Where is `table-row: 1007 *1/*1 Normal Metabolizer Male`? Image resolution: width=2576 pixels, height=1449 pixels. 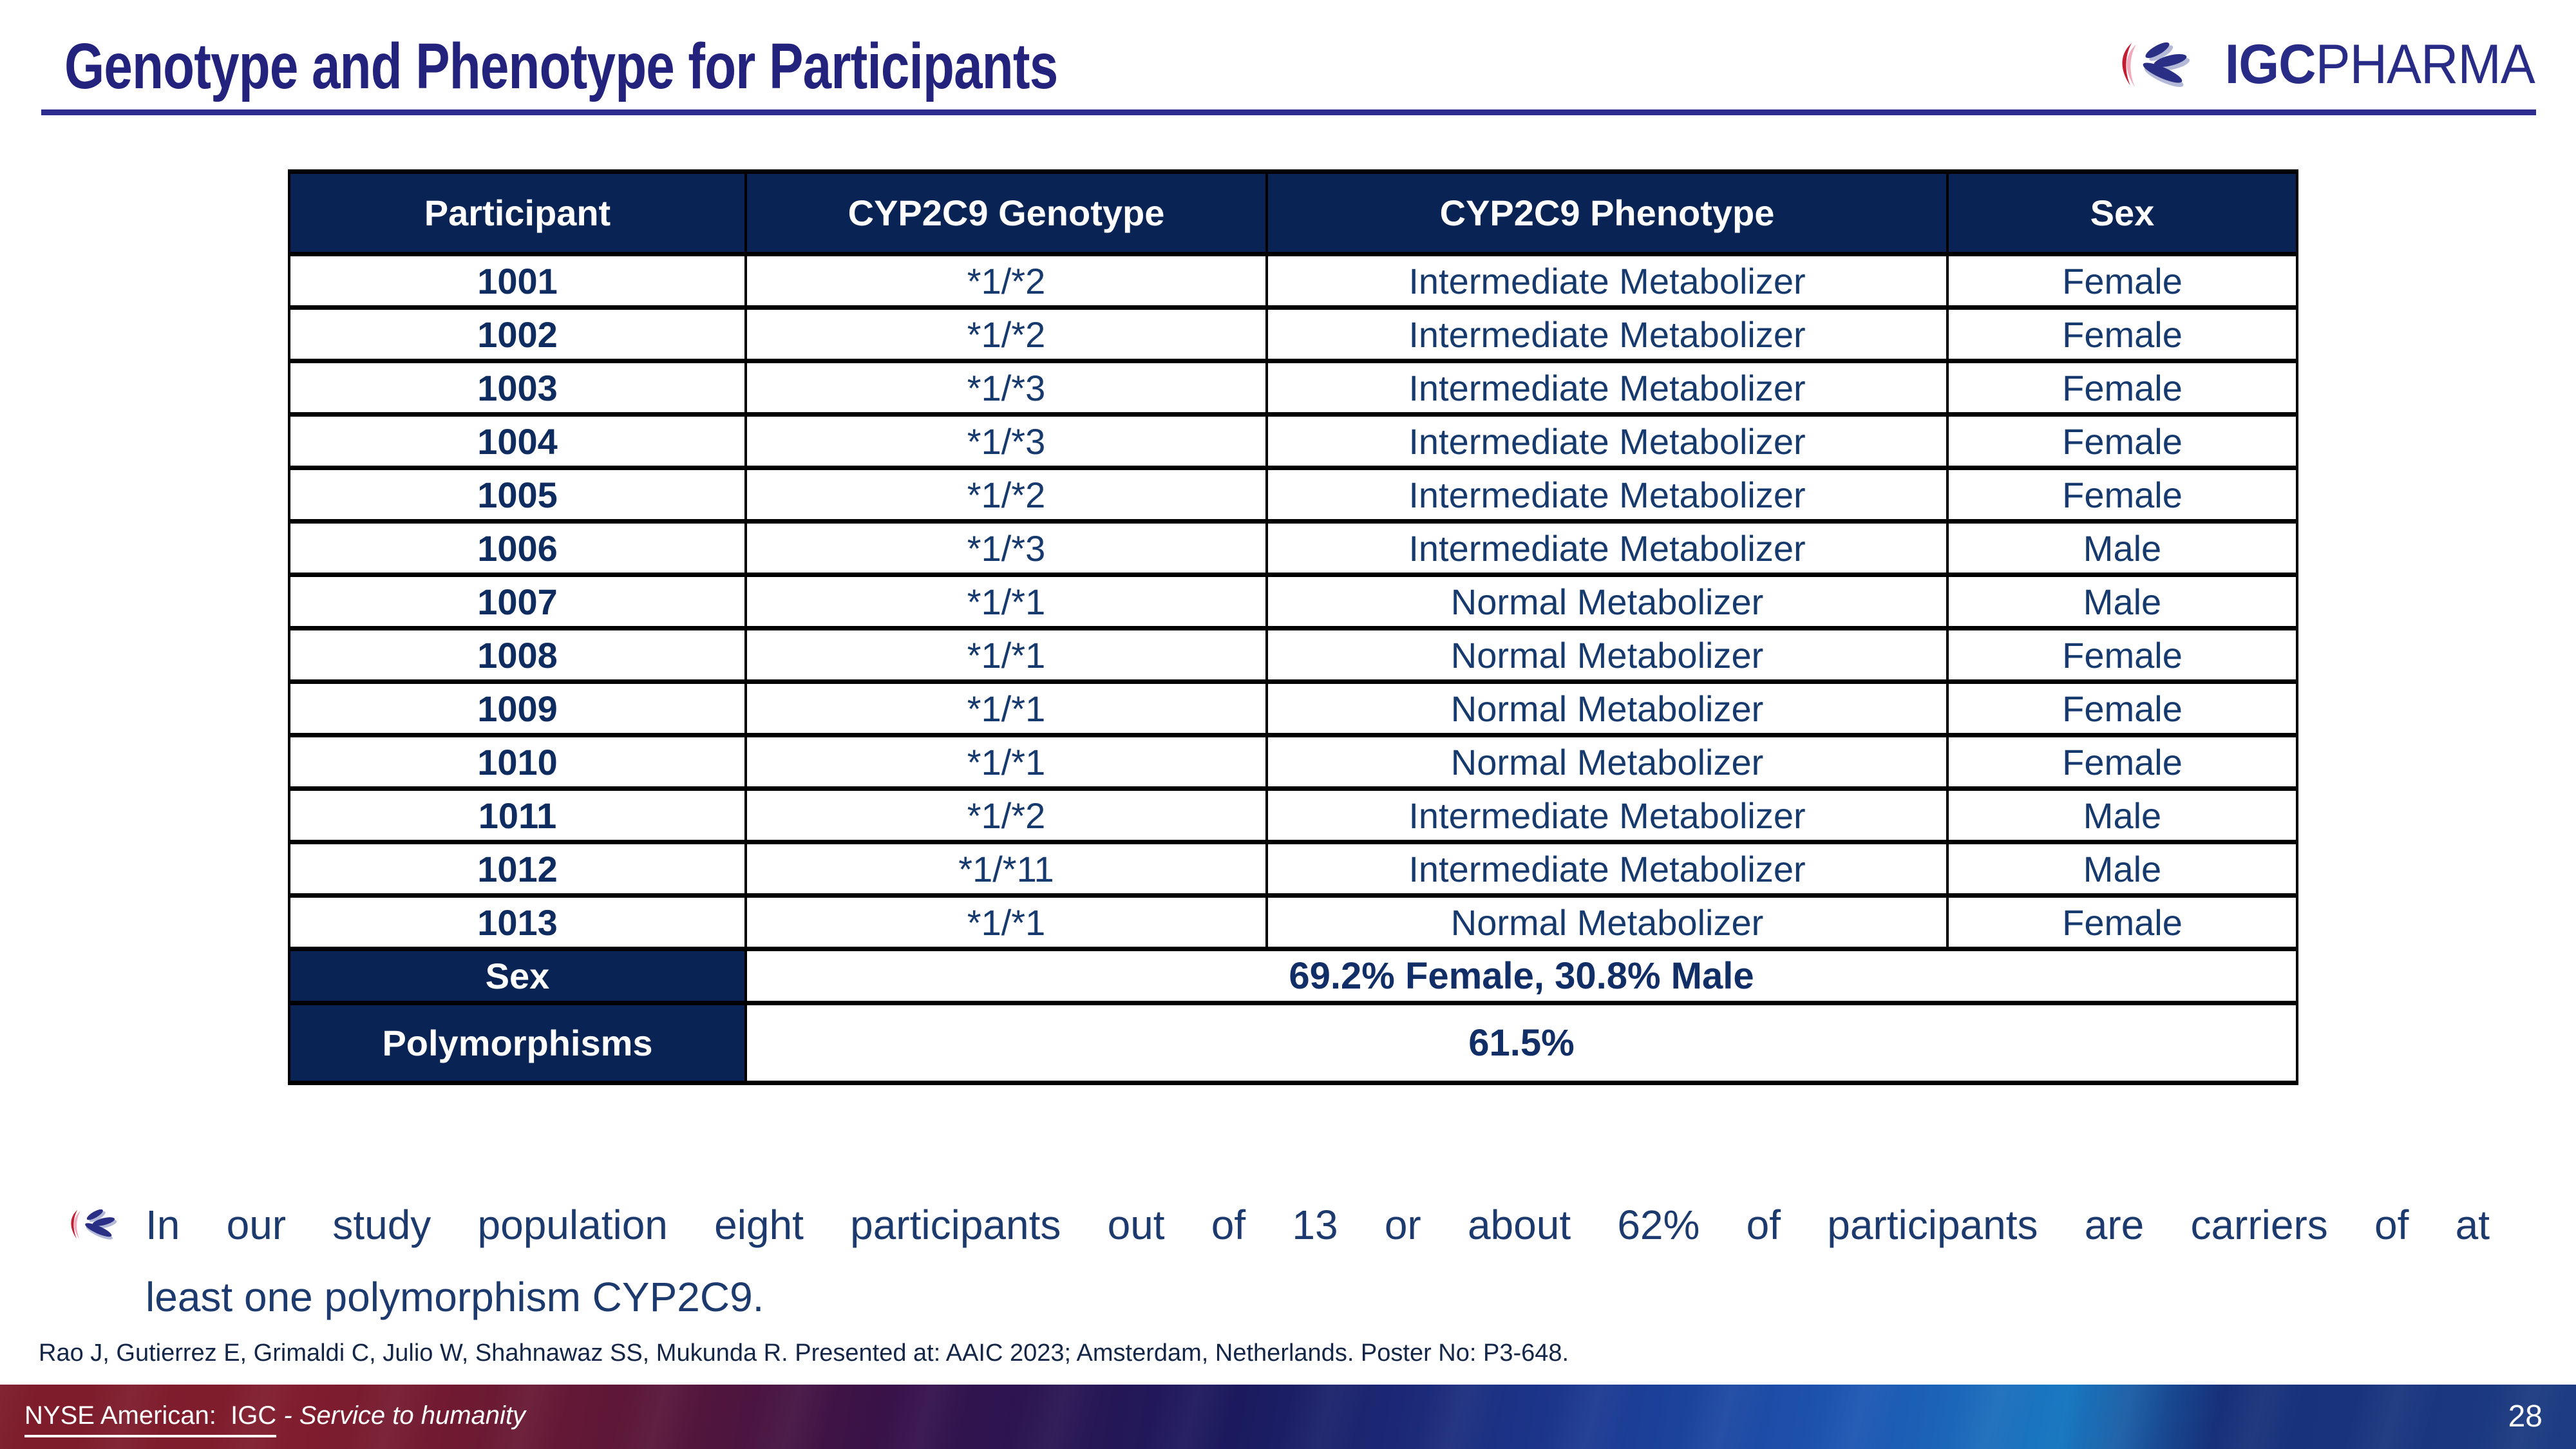
table-row: 1007 *1/*1 Normal Metabolizer Male is located at coordinates (1293, 602).